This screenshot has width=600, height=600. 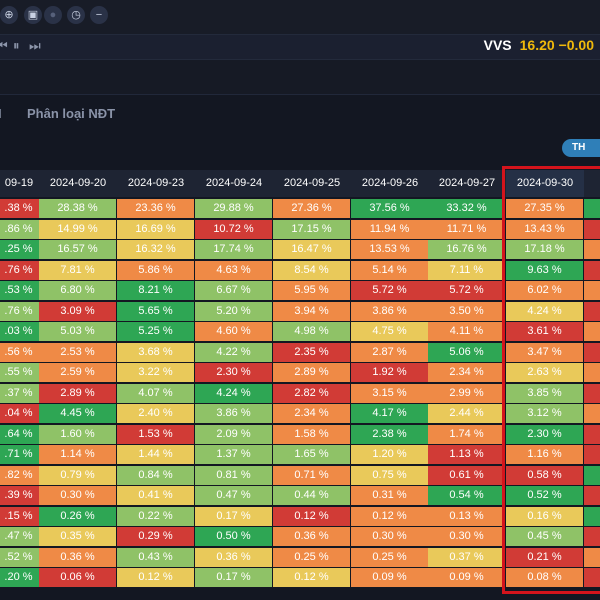 What do you see at coordinates (78, 311) in the screenshot?
I see `table-cell: 3.09 %` at bounding box center [78, 311].